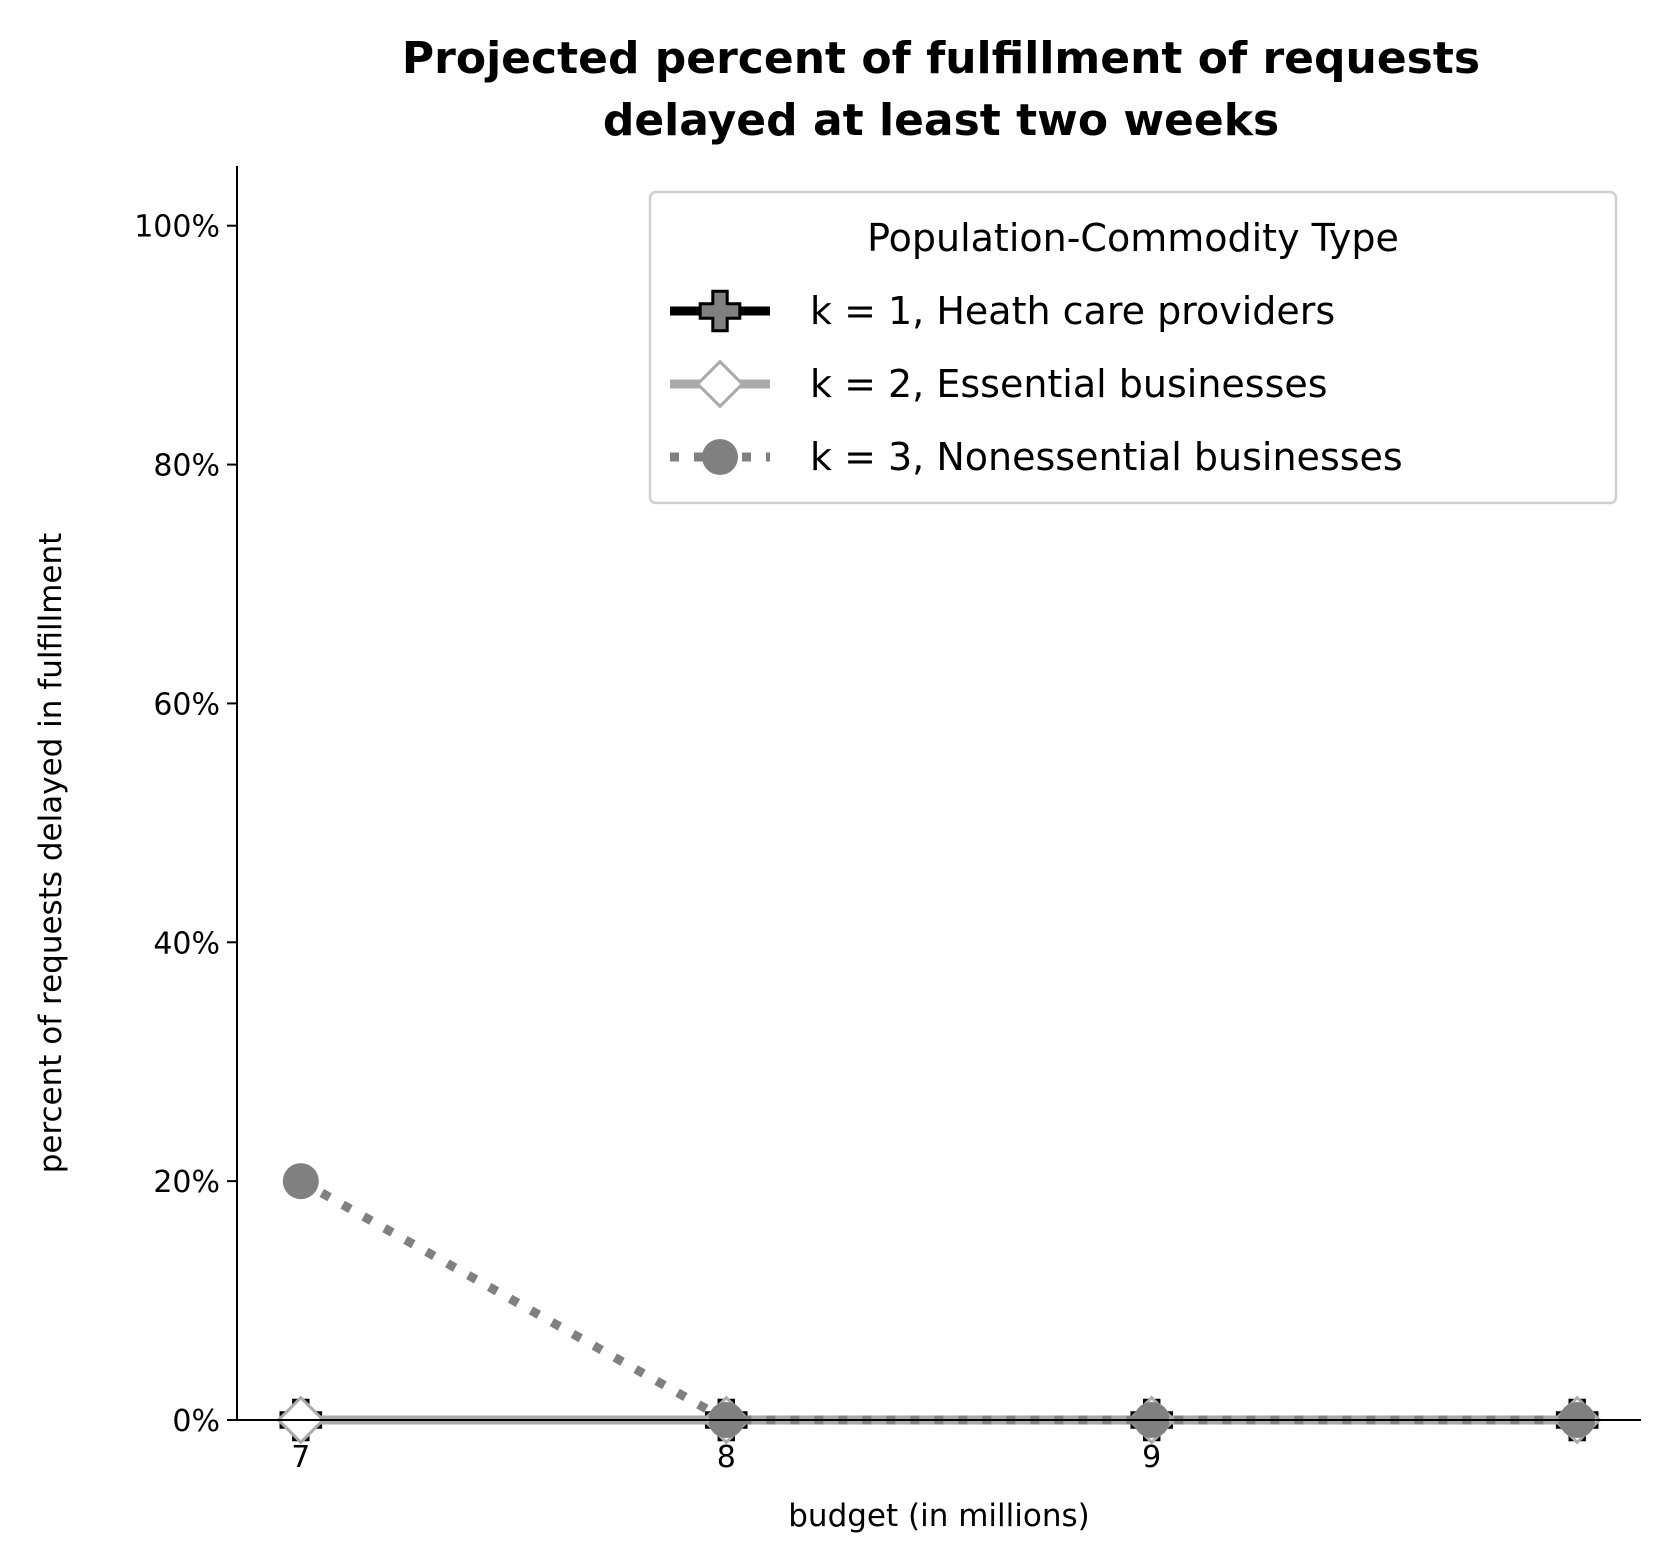 The height and width of the screenshot is (1567, 1678). I want to click on y-tick-label: 20%, so click(186, 1182).